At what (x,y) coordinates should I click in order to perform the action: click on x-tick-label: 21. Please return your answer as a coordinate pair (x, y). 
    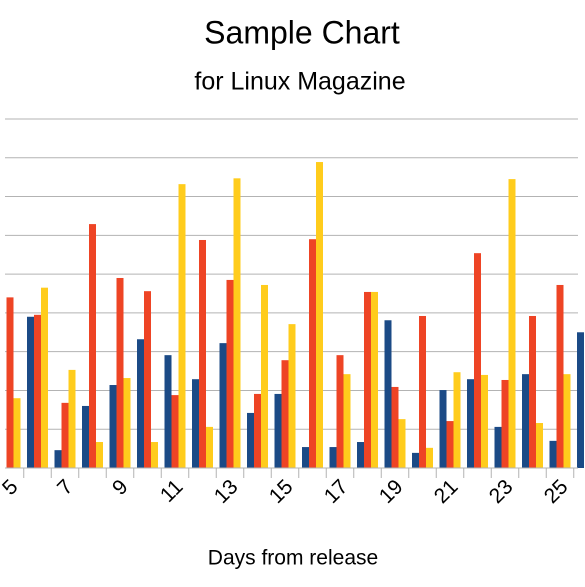
    Looking at the image, I should click on (446, 491).